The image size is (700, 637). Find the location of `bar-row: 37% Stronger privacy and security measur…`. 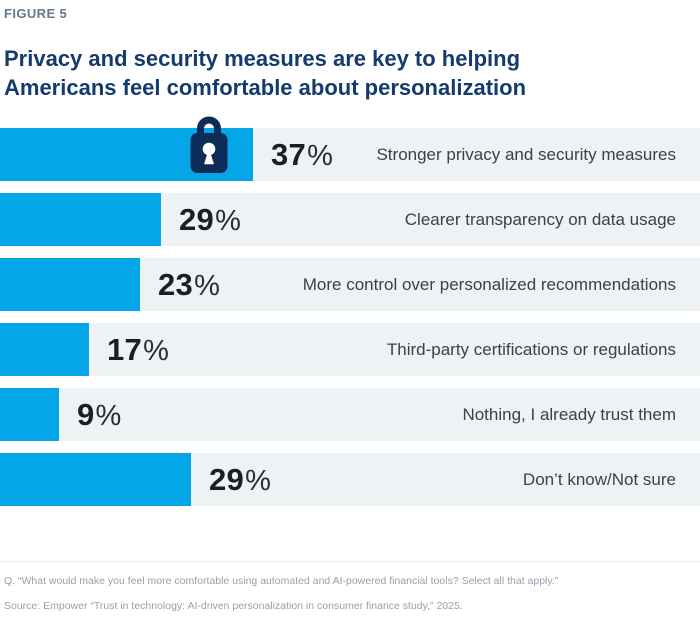

bar-row: 37% Stronger privacy and security measur… is located at coordinates (350, 148).